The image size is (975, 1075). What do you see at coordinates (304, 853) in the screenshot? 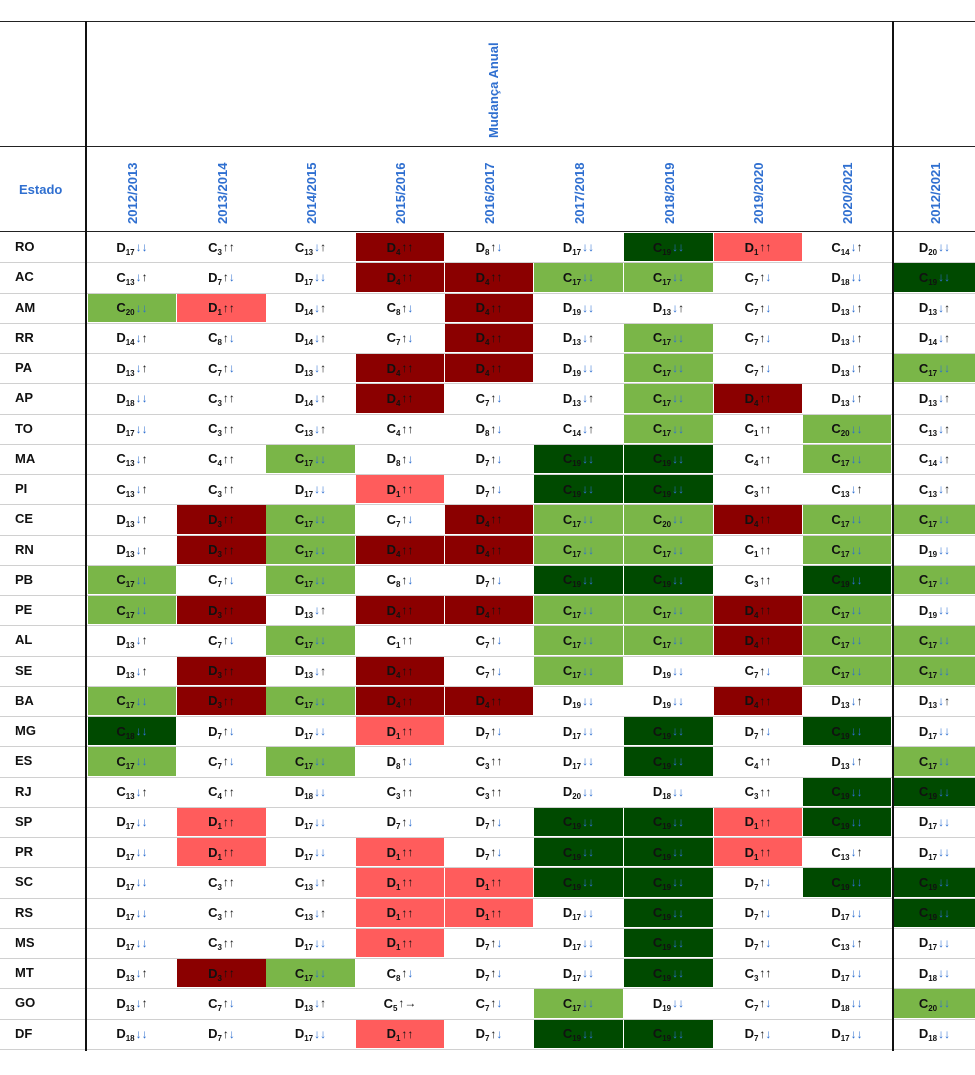
I see `cell-class: D17` at bounding box center [304, 853].